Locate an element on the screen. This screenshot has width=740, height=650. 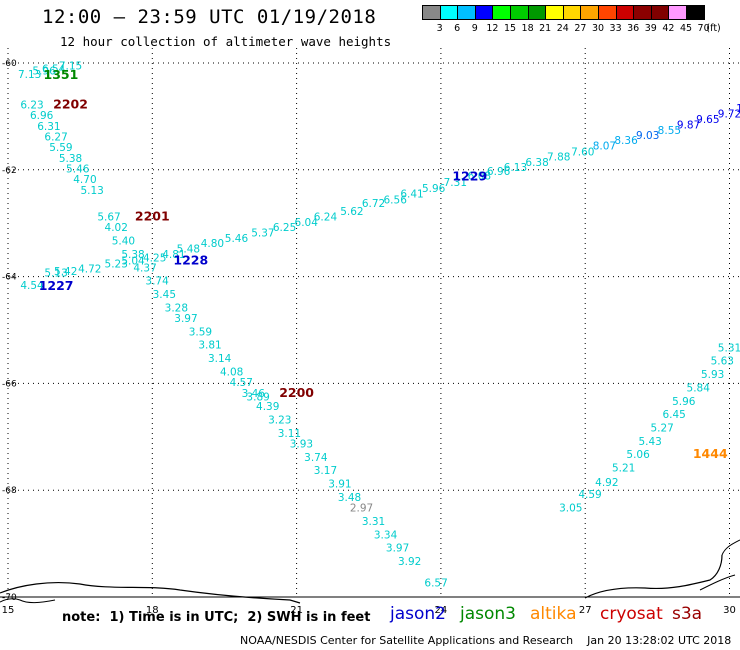
page-title: 12:00 – 23:59 UTC 01/19/2018 is located at coordinates (209, 17).